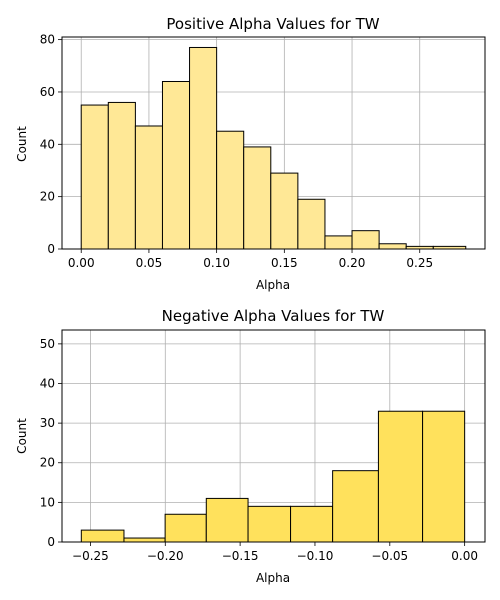 This screenshot has height=600, width=500. I want to click on x-tick-label: −0.05, so click(389, 556).